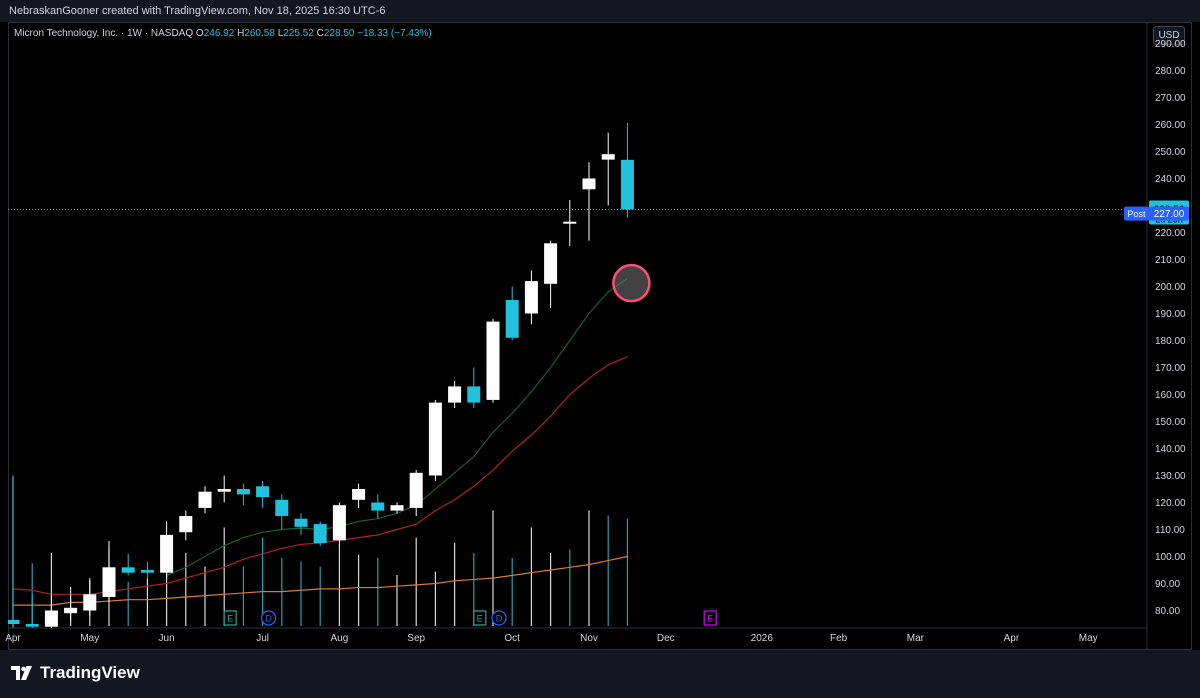  Describe the element at coordinates (340, 638) in the screenshot. I see `x-tick-label: Aug` at that location.